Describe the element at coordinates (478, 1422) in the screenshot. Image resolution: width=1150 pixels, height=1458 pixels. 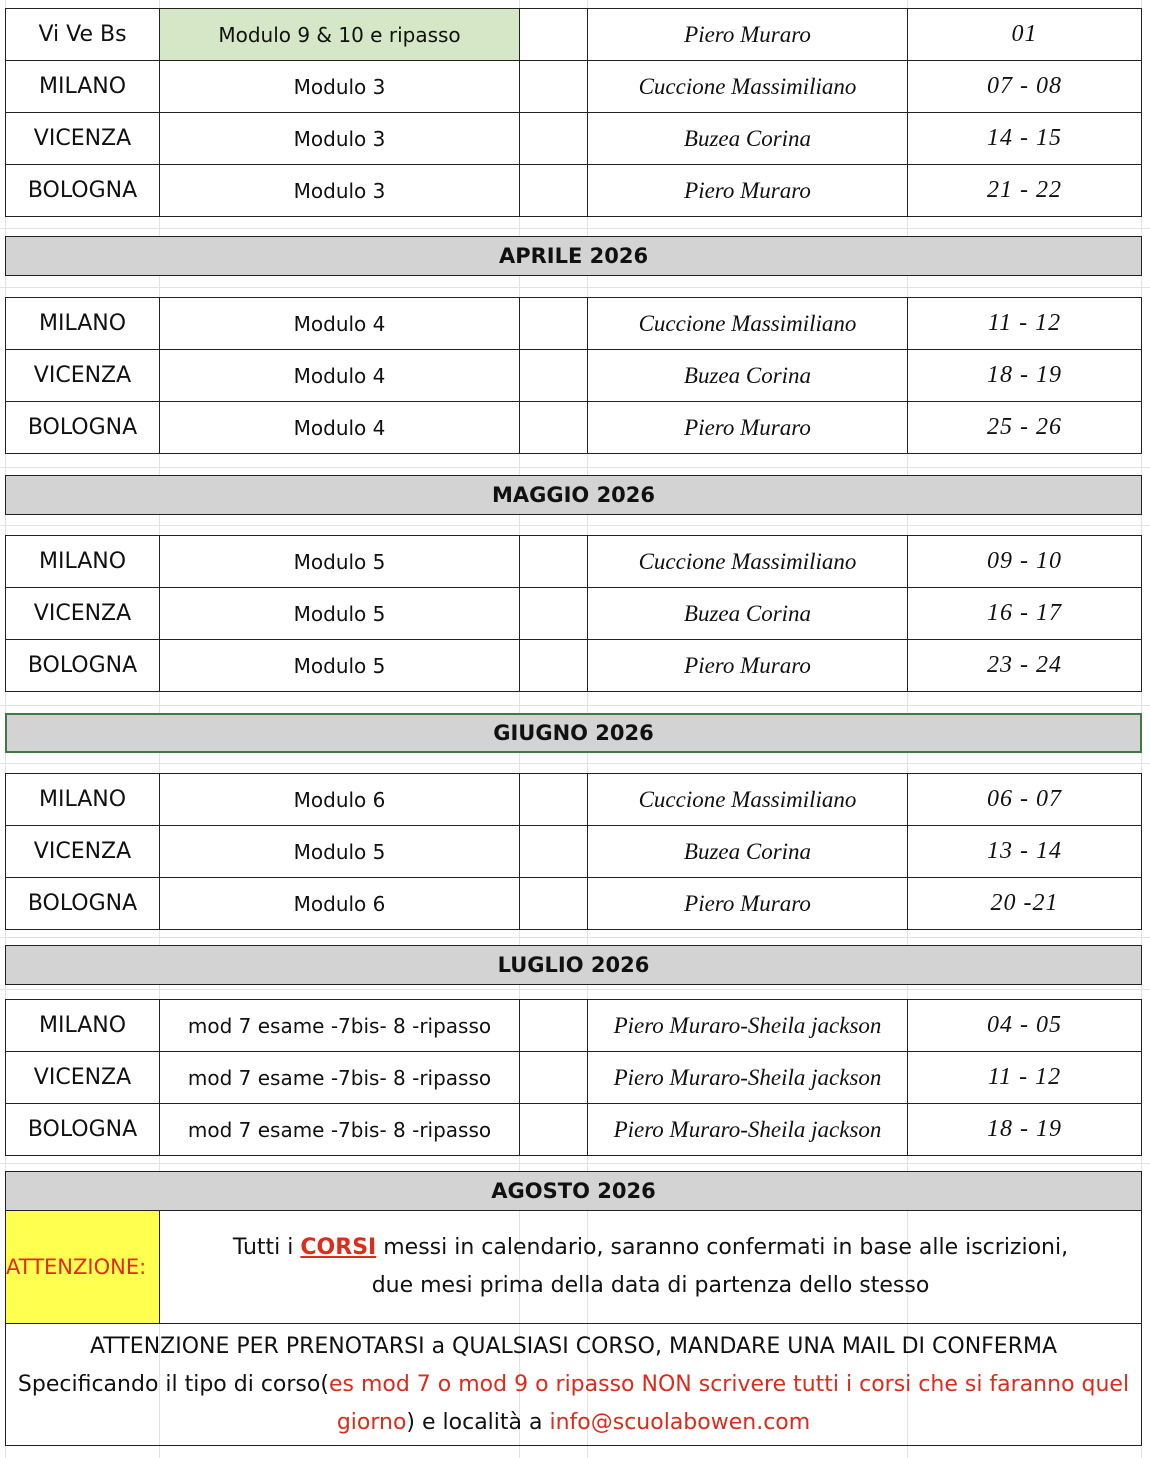
I see `text: ) e località a` at that location.